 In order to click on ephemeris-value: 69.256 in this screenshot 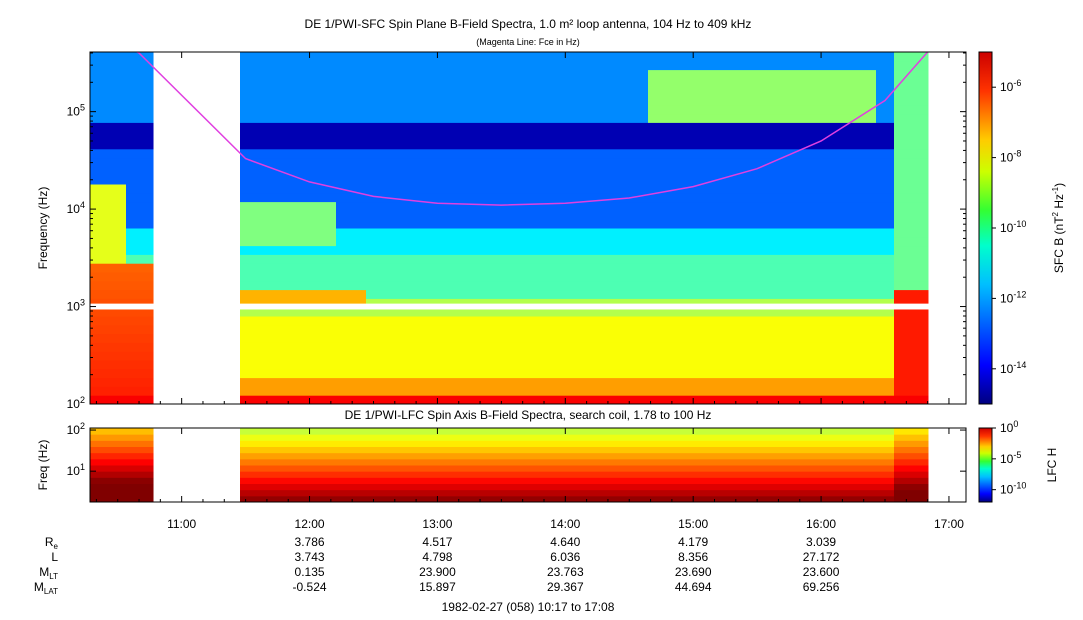, I will do `click(821, 587)`.